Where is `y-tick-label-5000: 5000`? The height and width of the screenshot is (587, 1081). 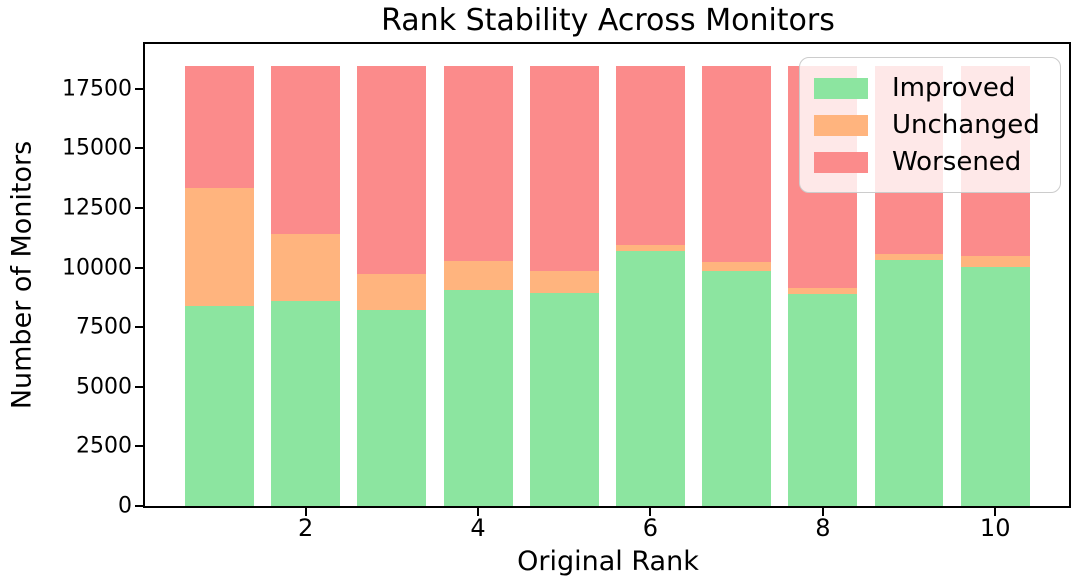 y-tick-label-5000: 5000 is located at coordinates (104, 387).